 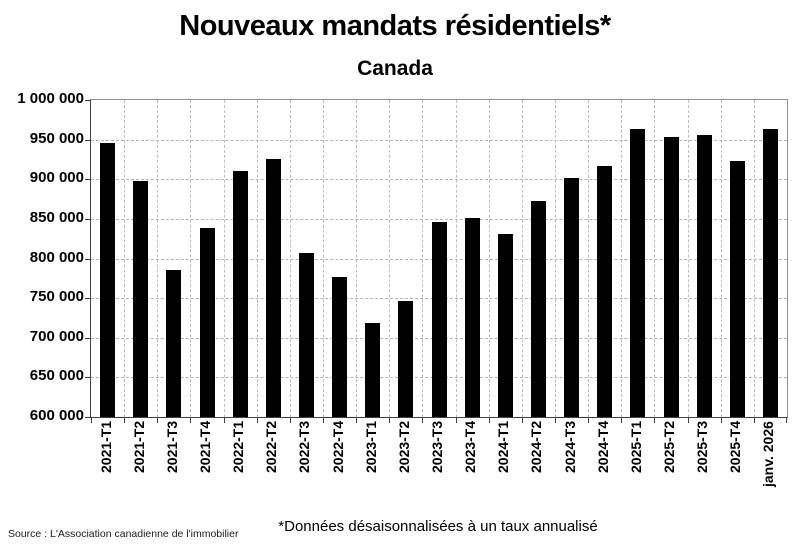 What do you see at coordinates (437, 447) in the screenshot?
I see `x-tick-label: 2023-T3` at bounding box center [437, 447].